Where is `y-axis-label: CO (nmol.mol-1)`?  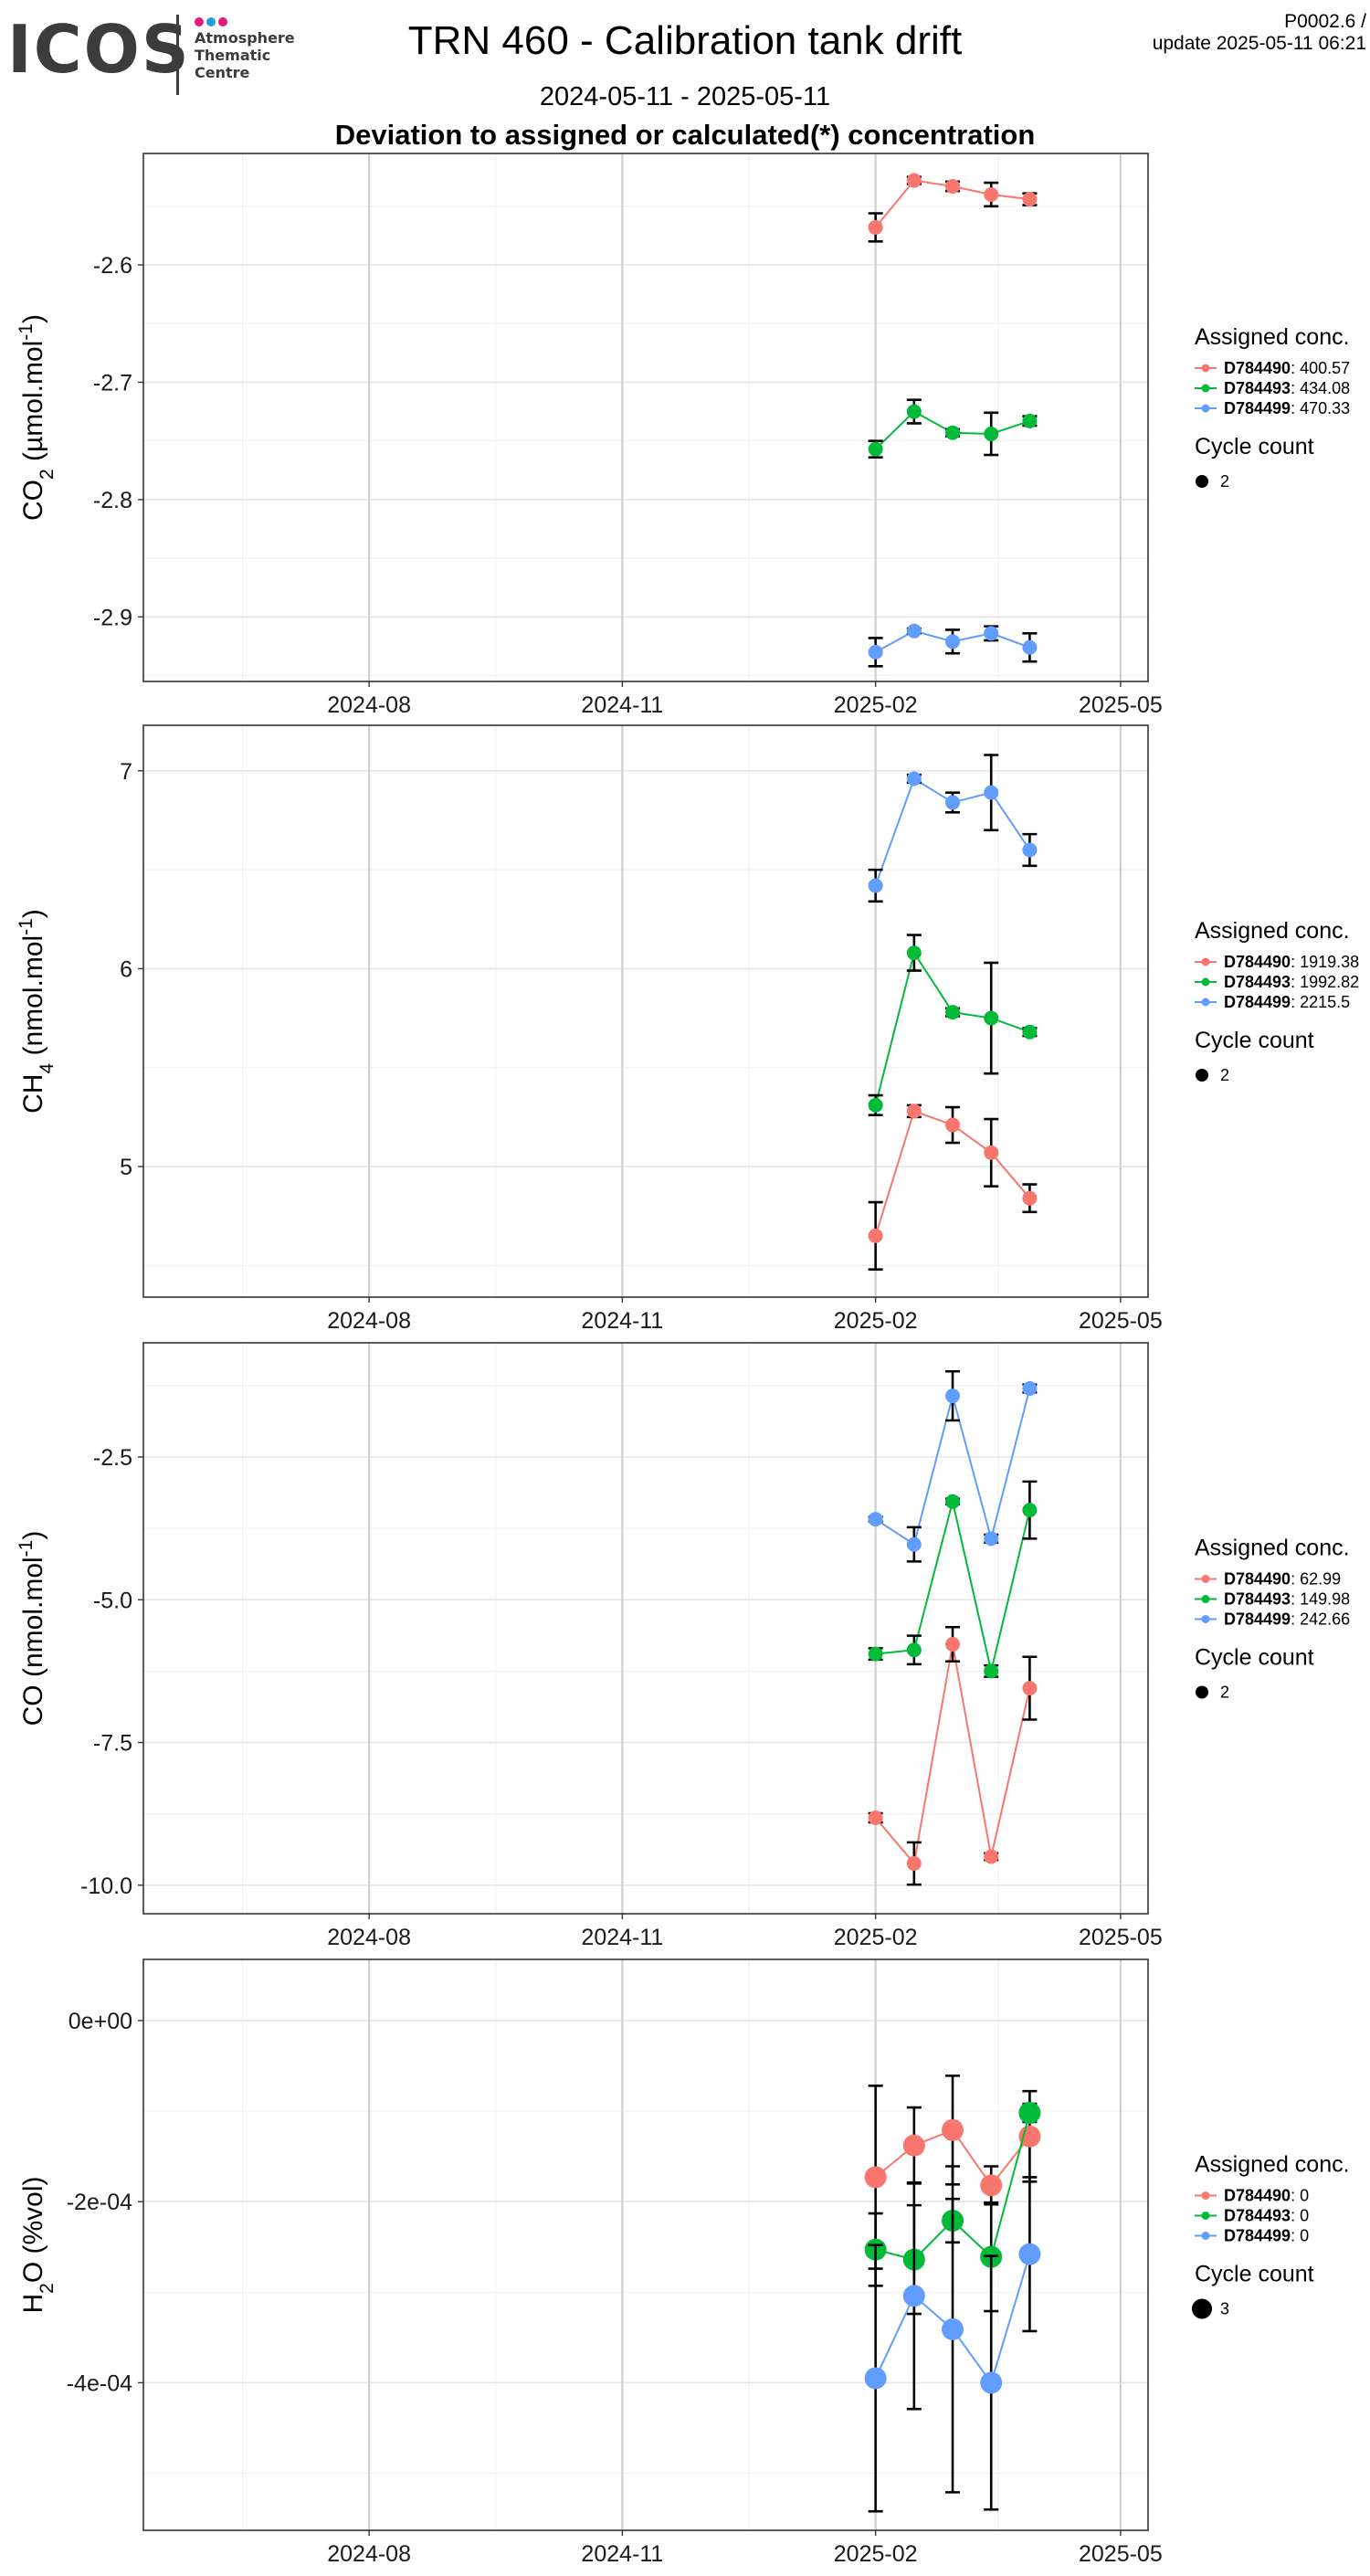 y-axis-label: CO (nmol.mol-1) is located at coordinates (32, 1628).